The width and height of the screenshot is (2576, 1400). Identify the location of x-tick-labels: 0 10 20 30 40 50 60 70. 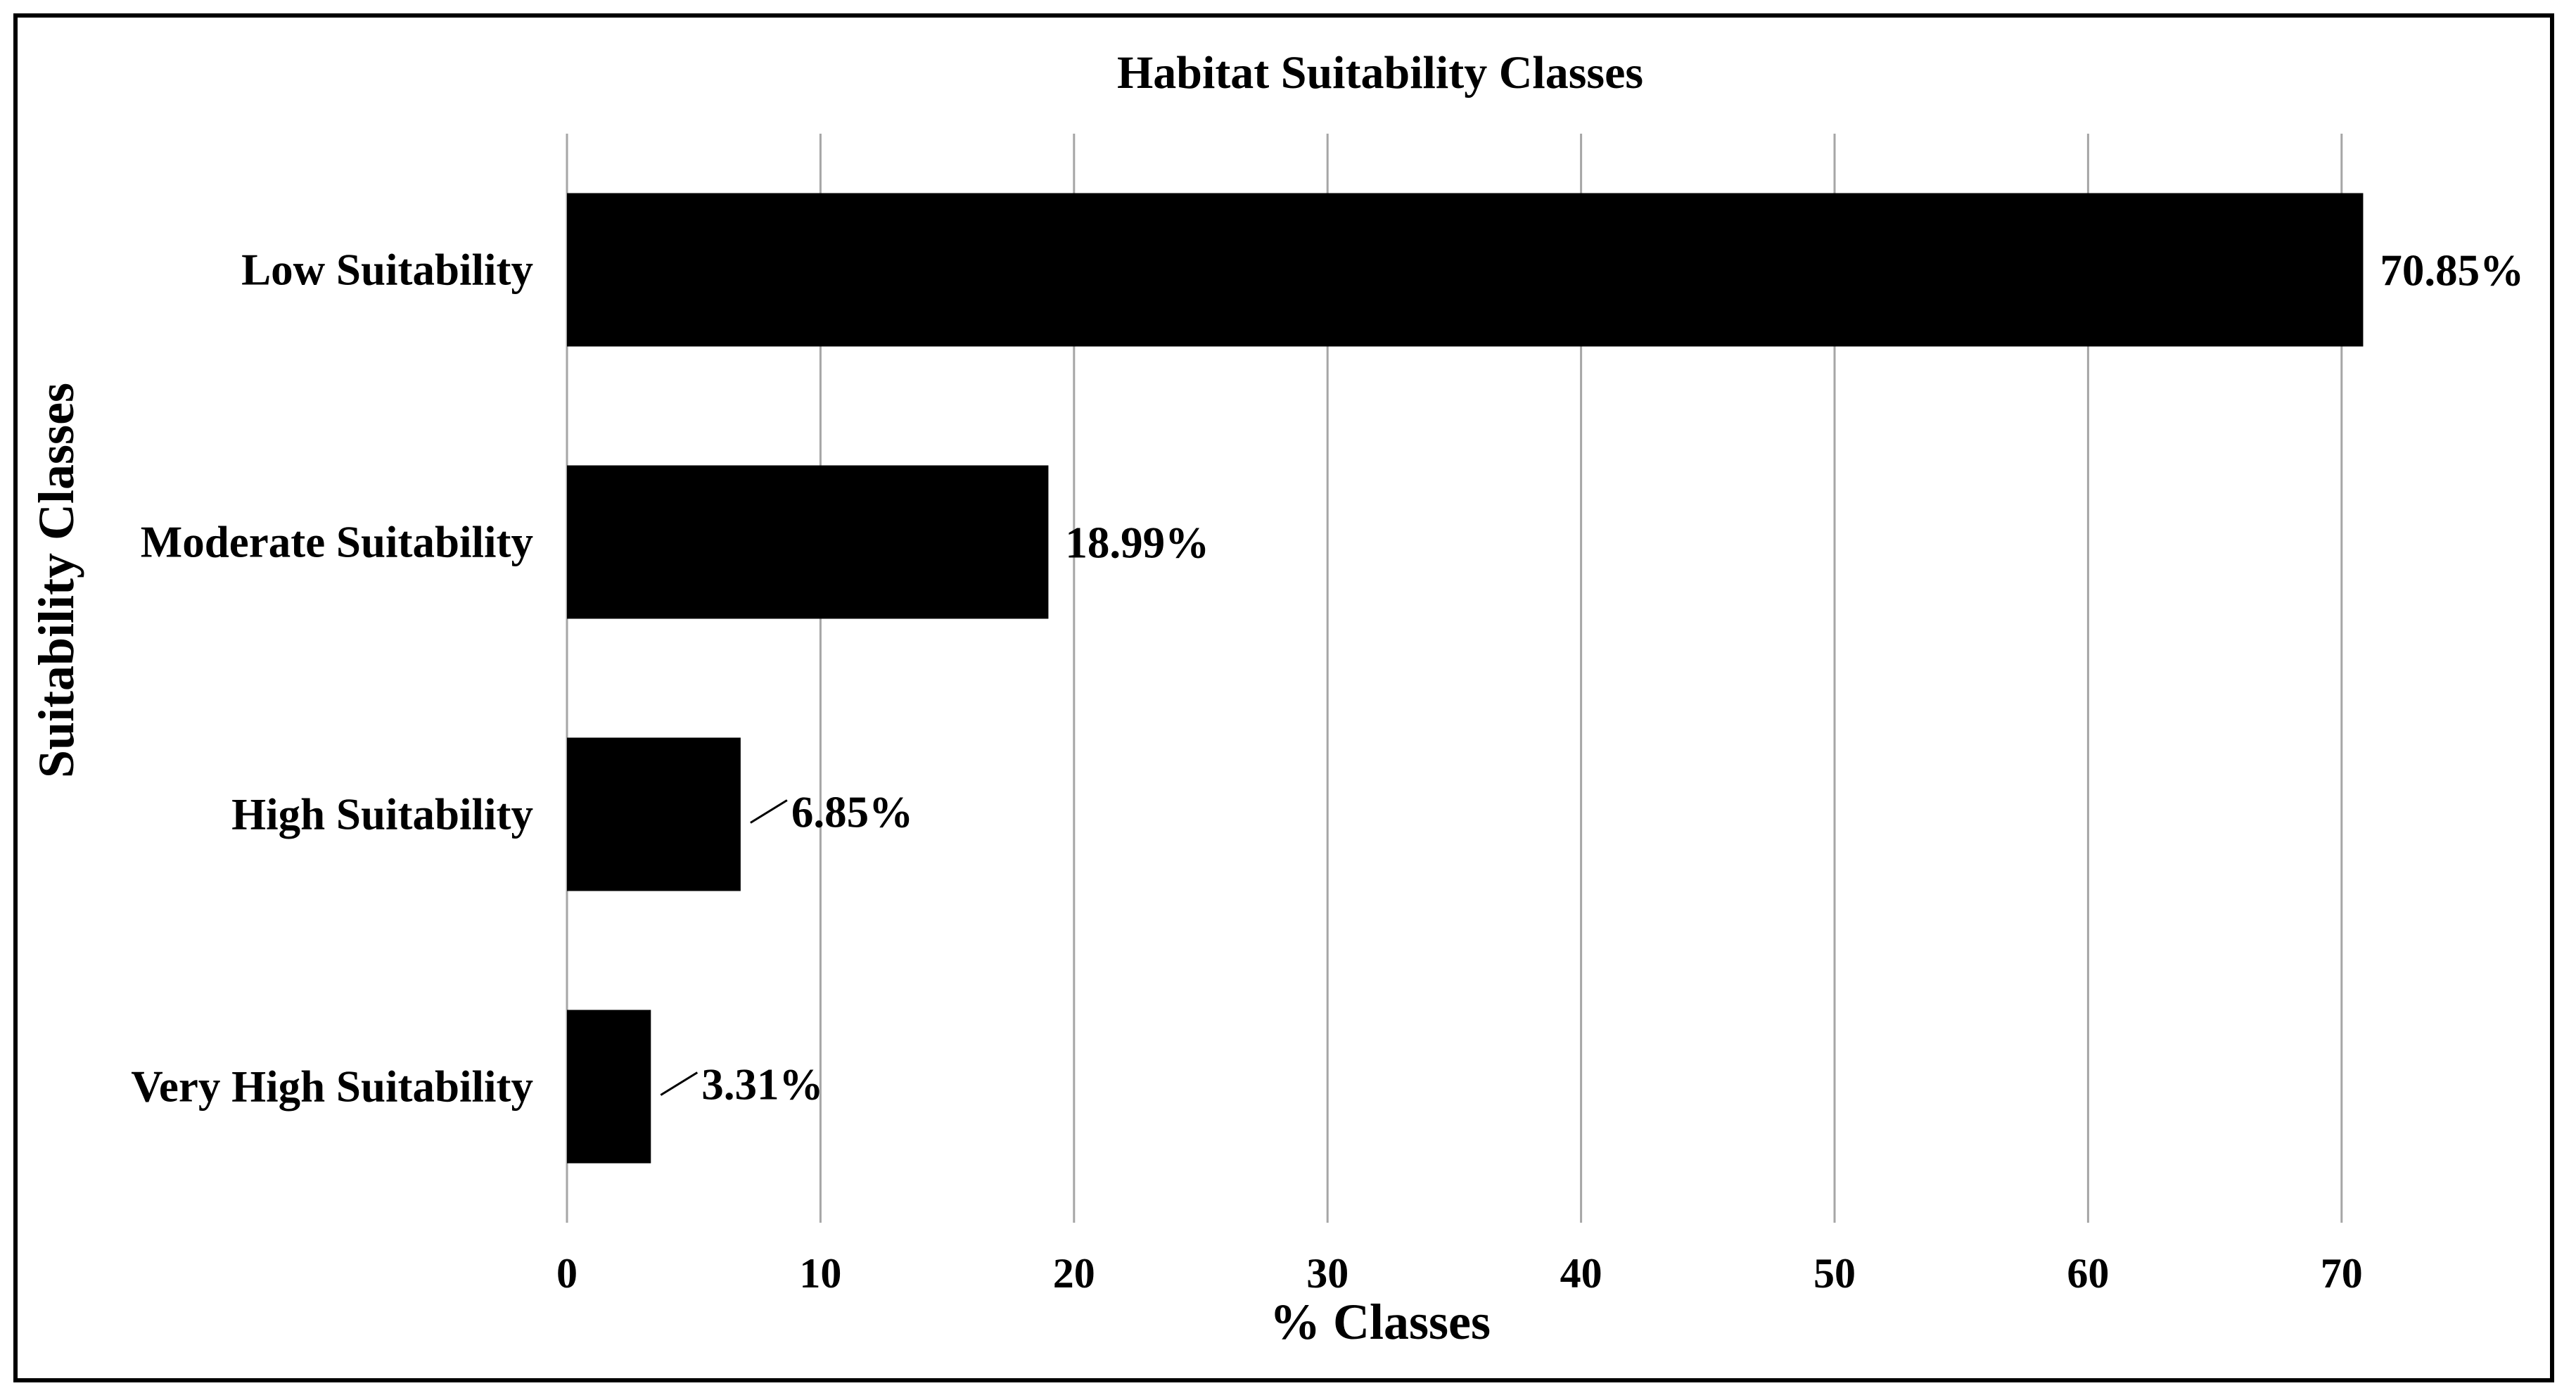
(1459, 1273).